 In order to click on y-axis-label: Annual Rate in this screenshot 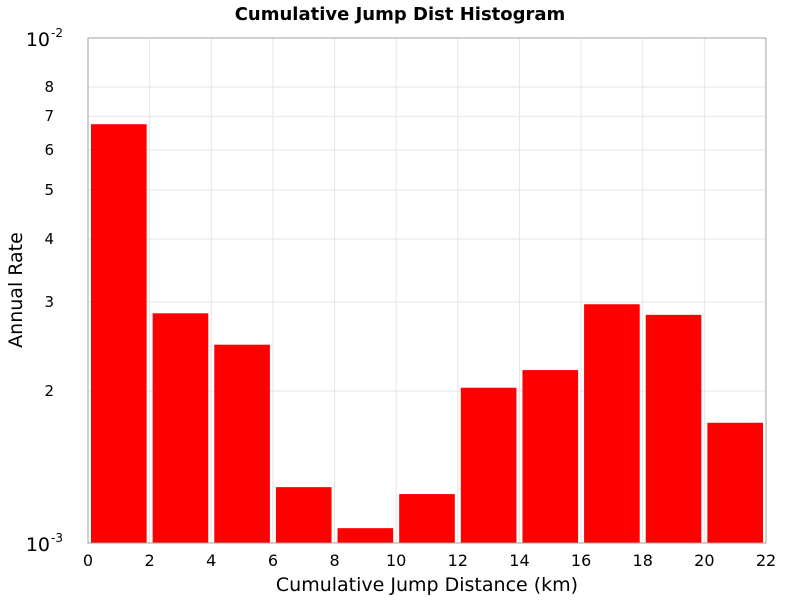, I will do `click(16, 290)`.